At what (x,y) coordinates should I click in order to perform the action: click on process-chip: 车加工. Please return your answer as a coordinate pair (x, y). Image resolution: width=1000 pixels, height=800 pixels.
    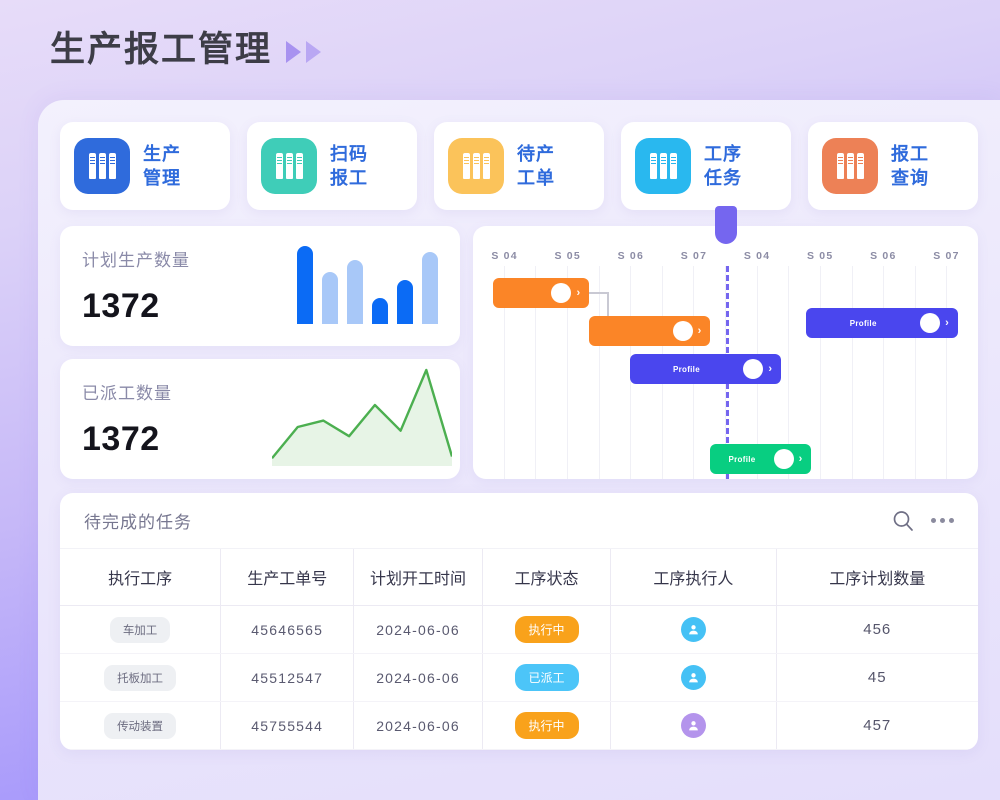
    Looking at the image, I should click on (140, 629).